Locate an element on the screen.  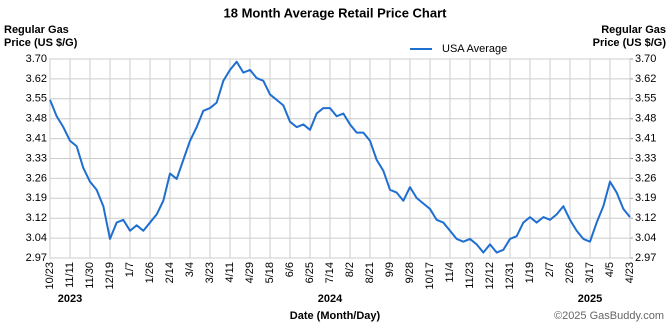
x-tick-label: 1/26 is located at coordinates (150, 272).